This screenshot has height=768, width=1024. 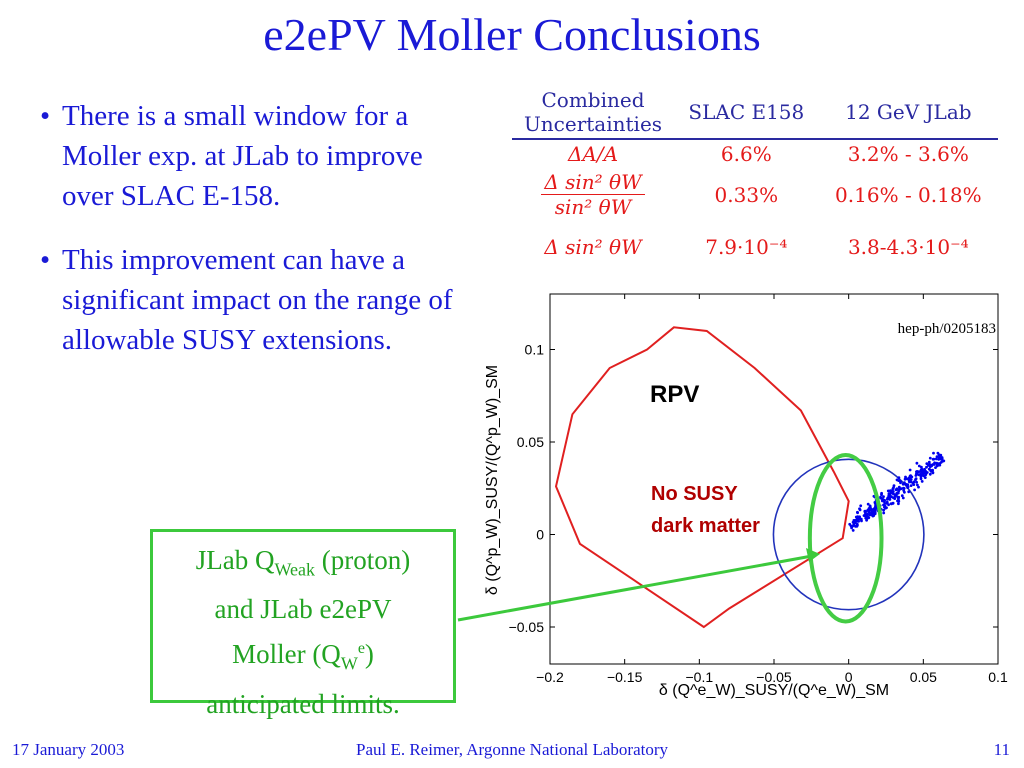 I want to click on callout-line-4: anticipated limits., so click(x=303, y=703).